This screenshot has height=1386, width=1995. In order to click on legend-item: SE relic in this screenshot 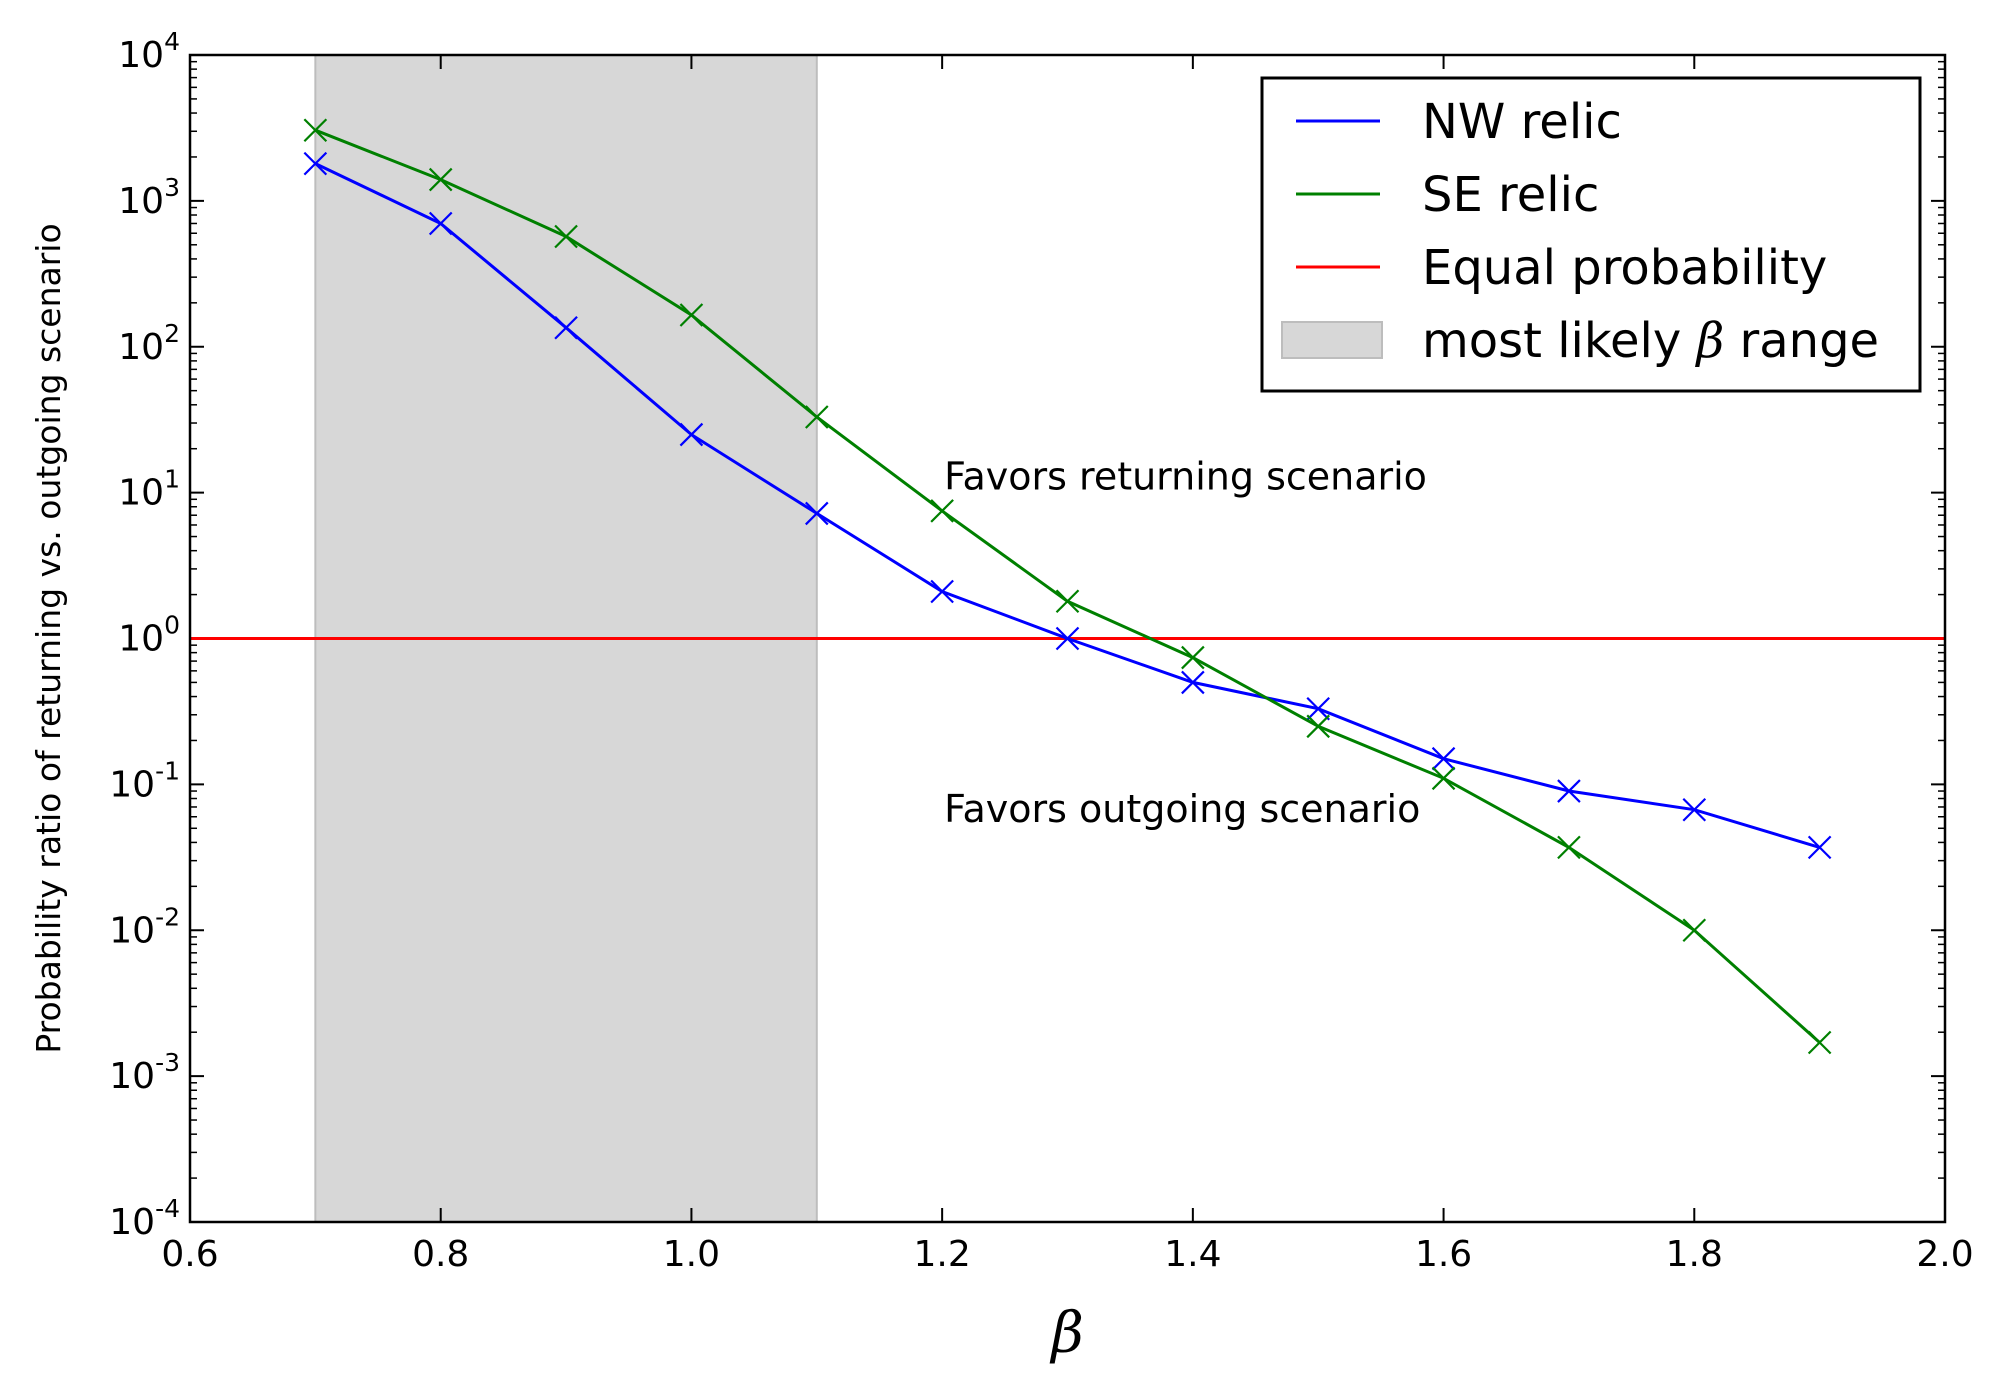, I will do `click(1447, 195)`.